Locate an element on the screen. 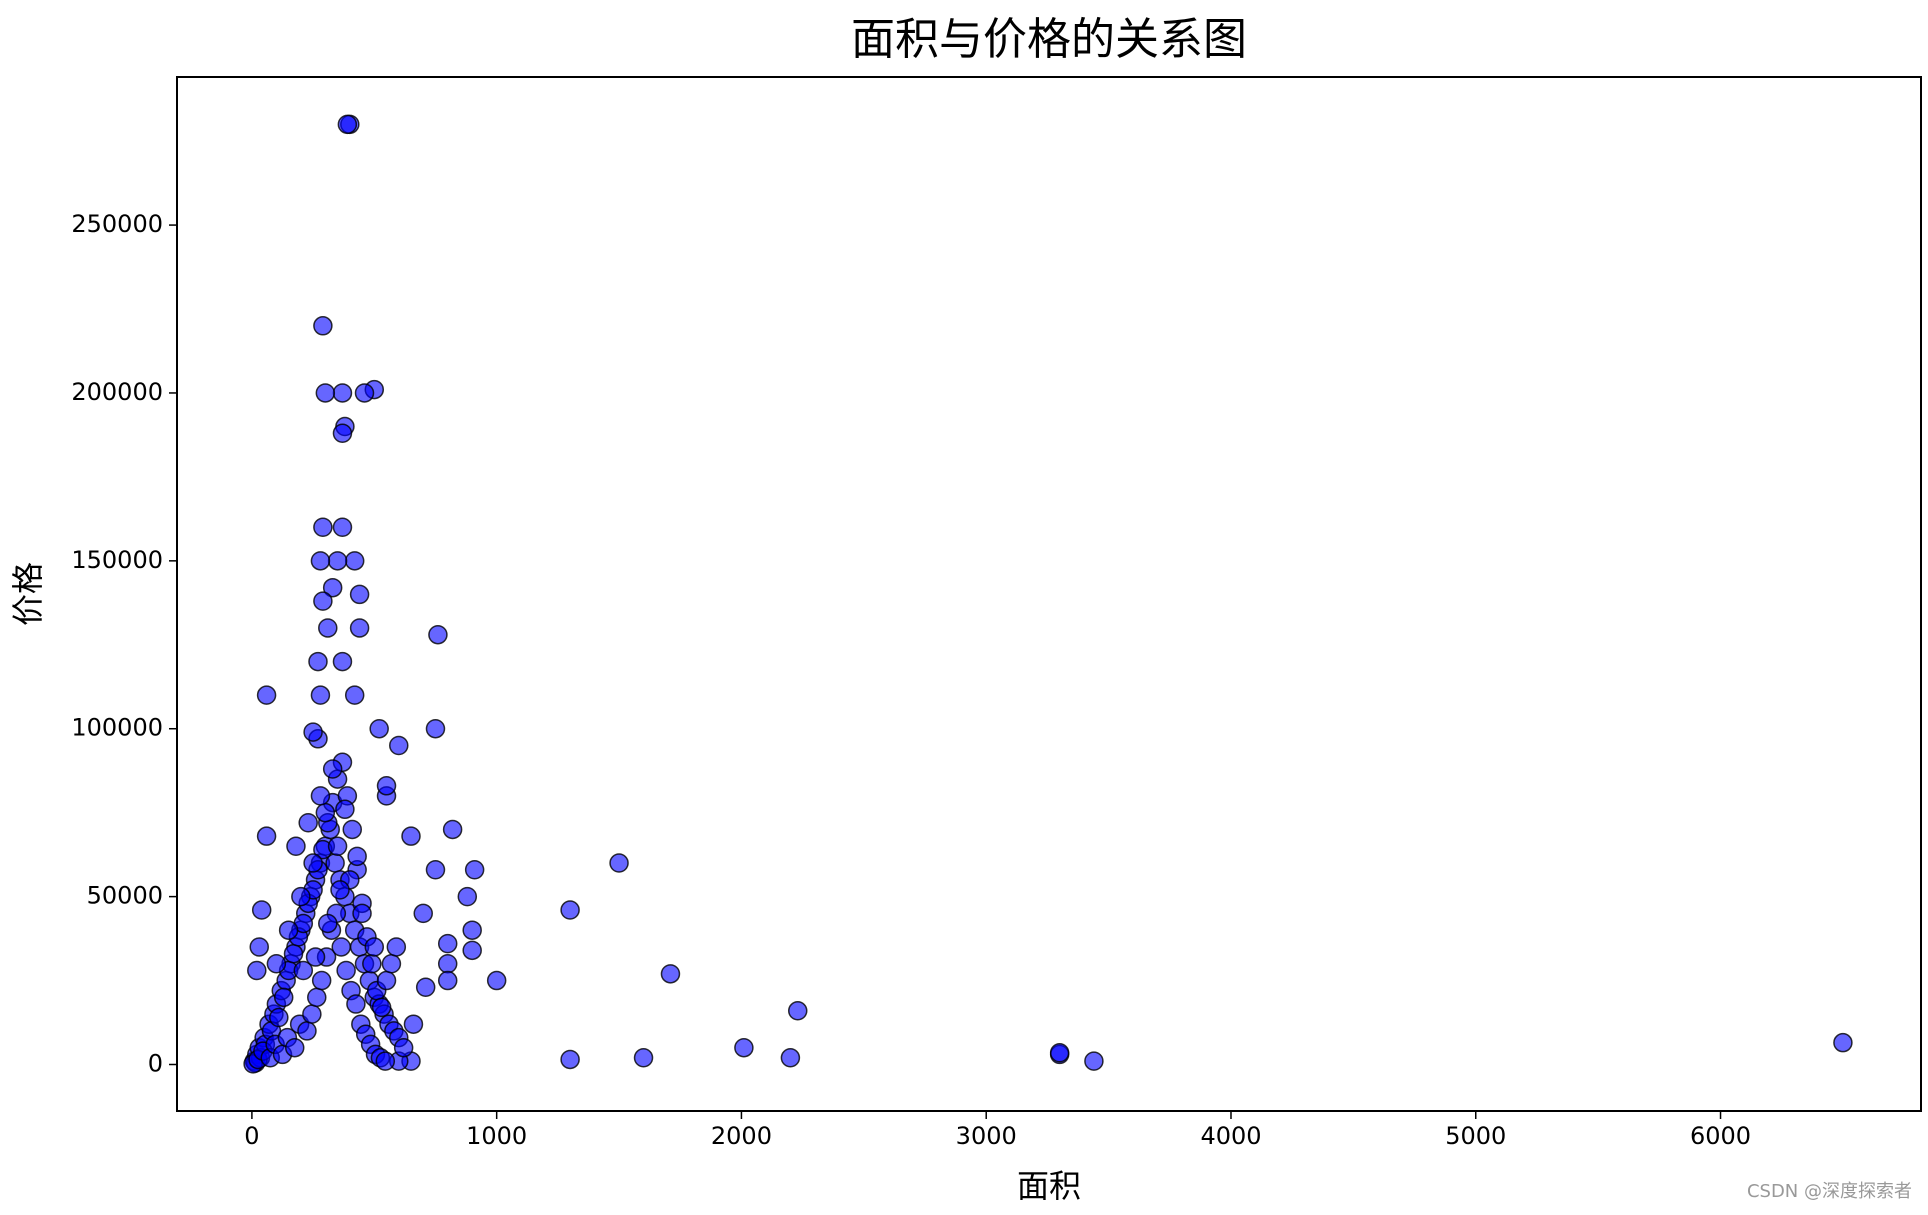  y-tick-label: 50000 is located at coordinates (125, 896).